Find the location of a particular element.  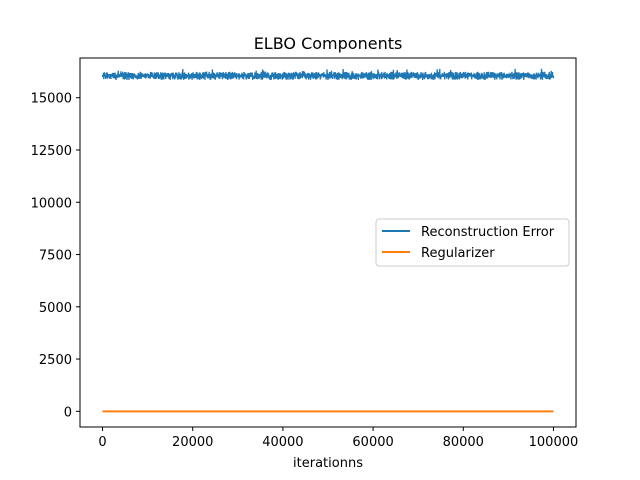

y-tick-label: 5000 is located at coordinates (55, 308).